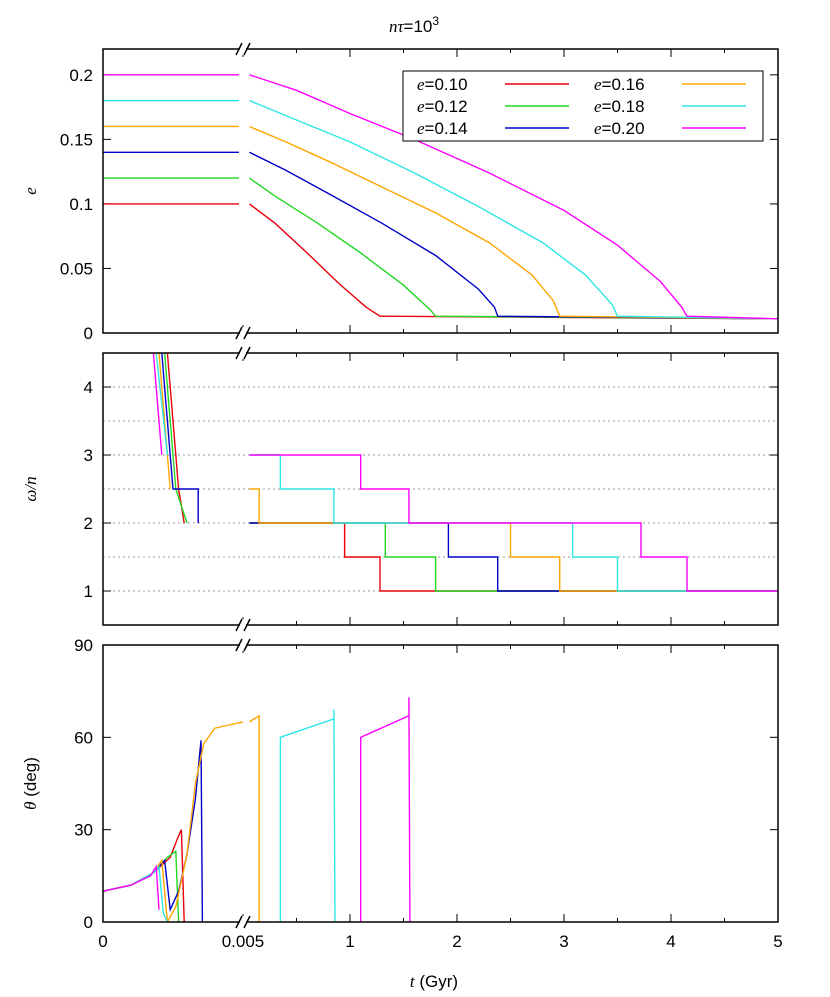 The width and height of the screenshot is (830, 997). I want to click on legend-label: e=0.18, so click(619, 106).